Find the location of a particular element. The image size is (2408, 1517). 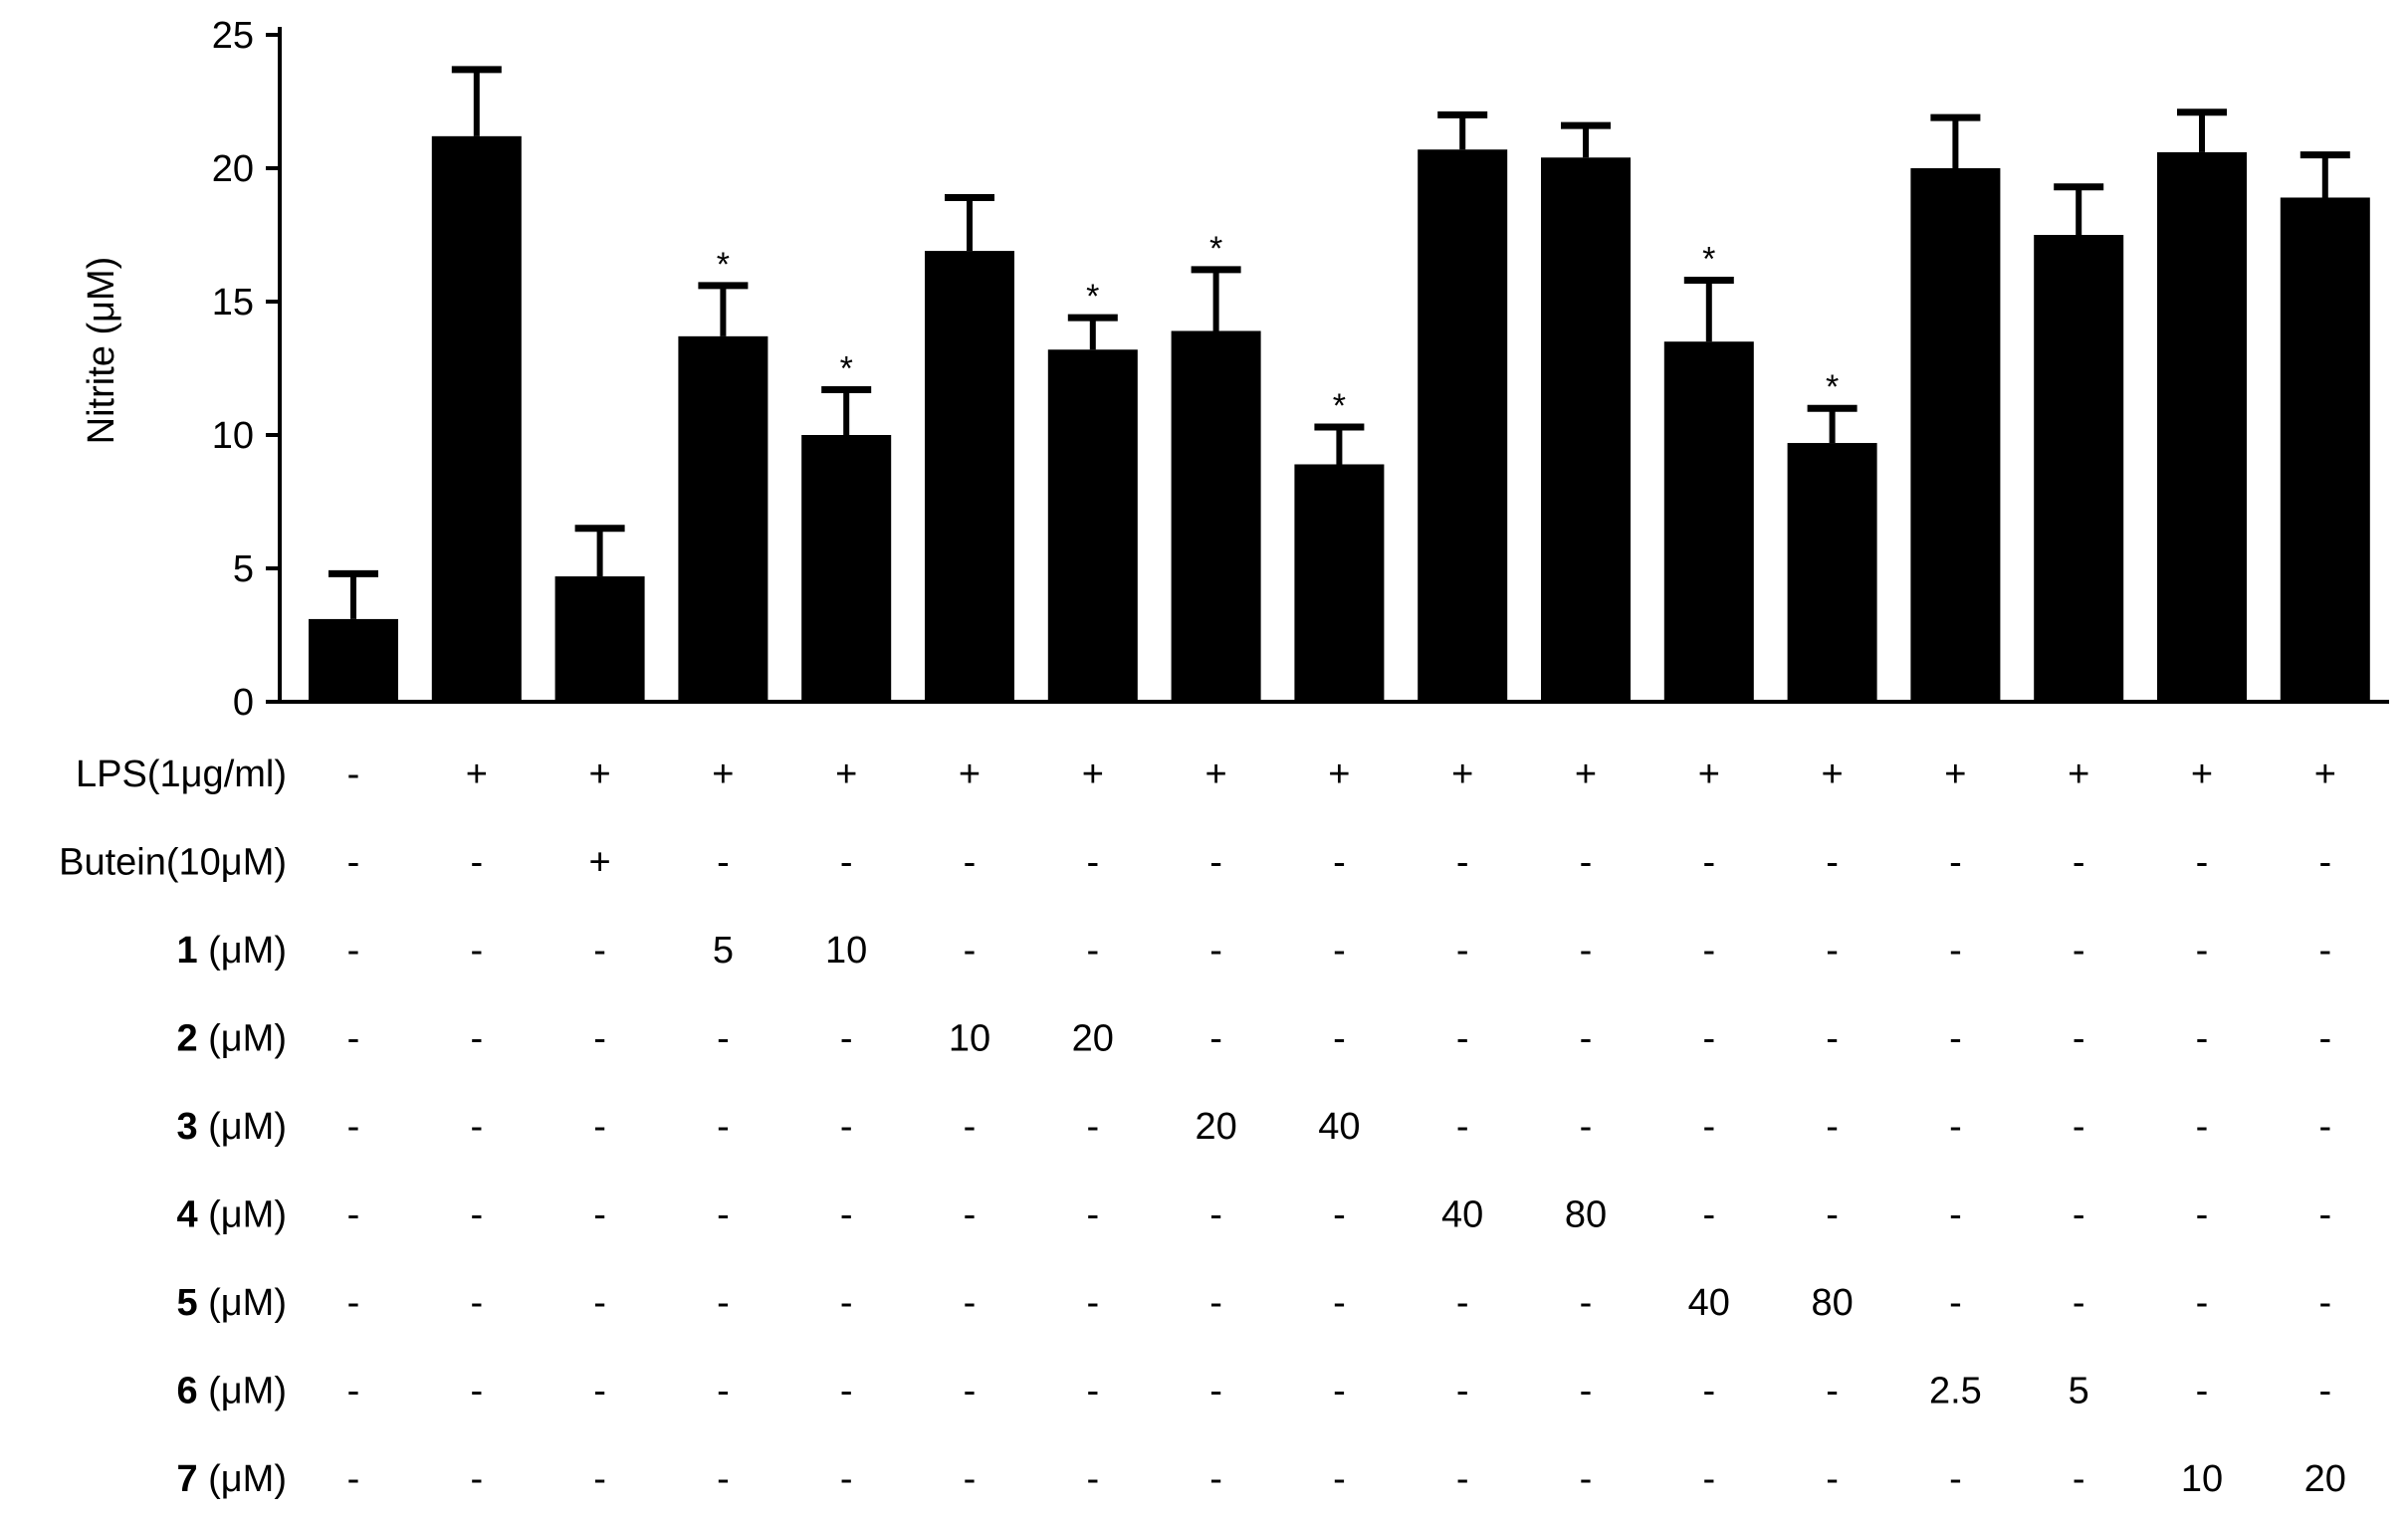

y-tick-label-0: 0 is located at coordinates (243, 703).